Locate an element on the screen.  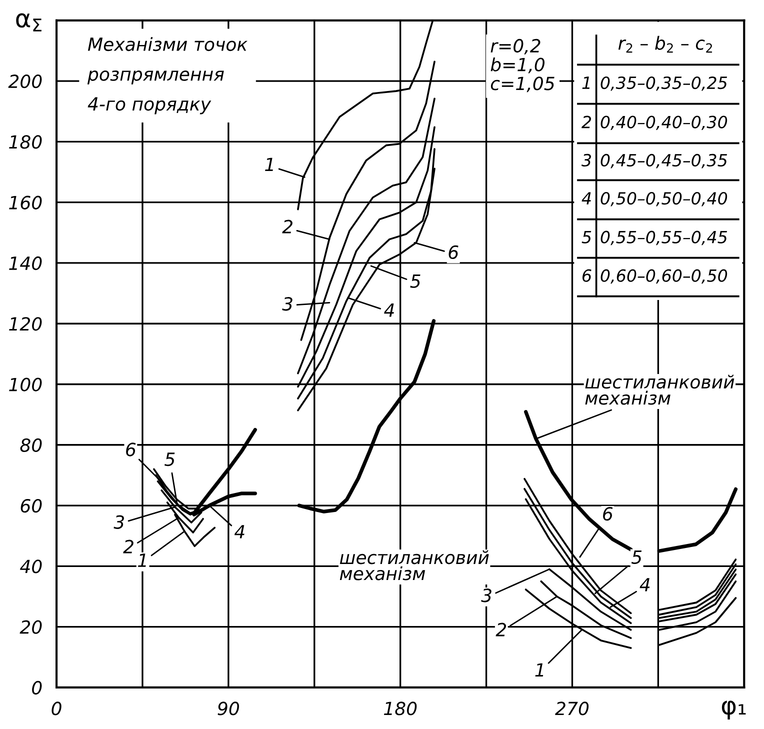
y-tick-label: 180 is located at coordinates (25, 142).